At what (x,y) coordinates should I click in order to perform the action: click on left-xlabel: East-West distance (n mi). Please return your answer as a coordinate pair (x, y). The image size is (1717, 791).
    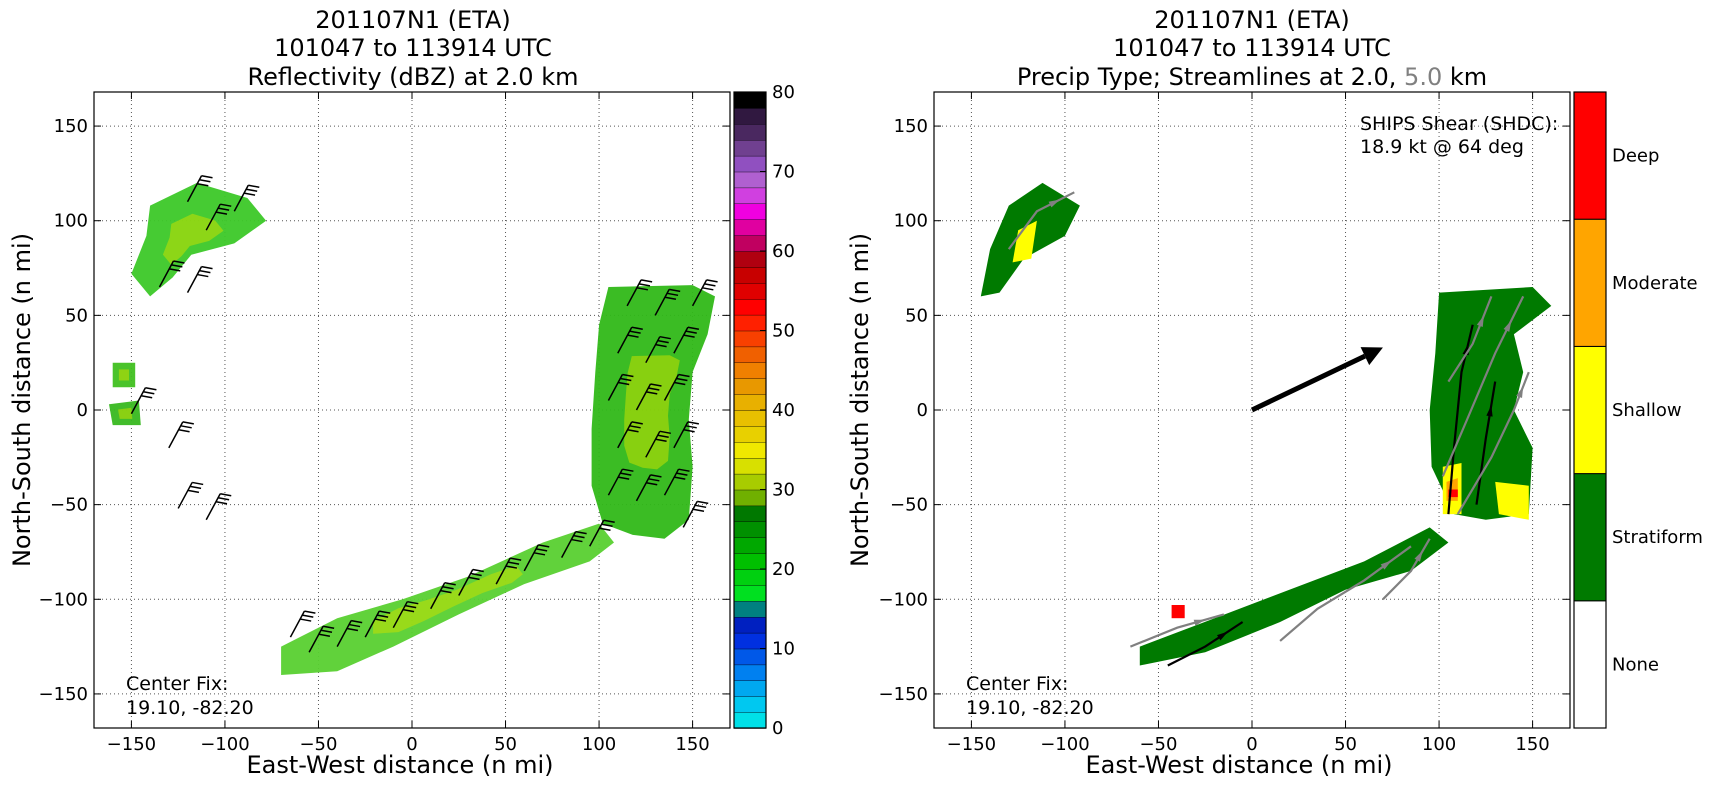
    Looking at the image, I should click on (399, 765).